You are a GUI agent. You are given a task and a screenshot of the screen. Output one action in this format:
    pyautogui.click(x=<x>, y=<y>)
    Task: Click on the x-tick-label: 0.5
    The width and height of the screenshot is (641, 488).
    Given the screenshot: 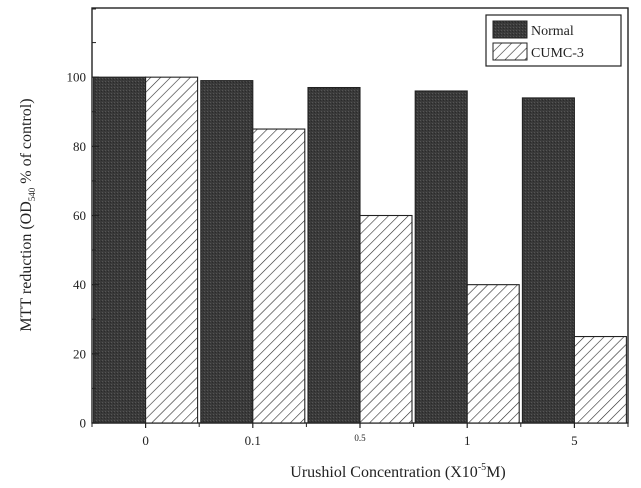 What is the action you would take?
    pyautogui.click(x=360, y=438)
    